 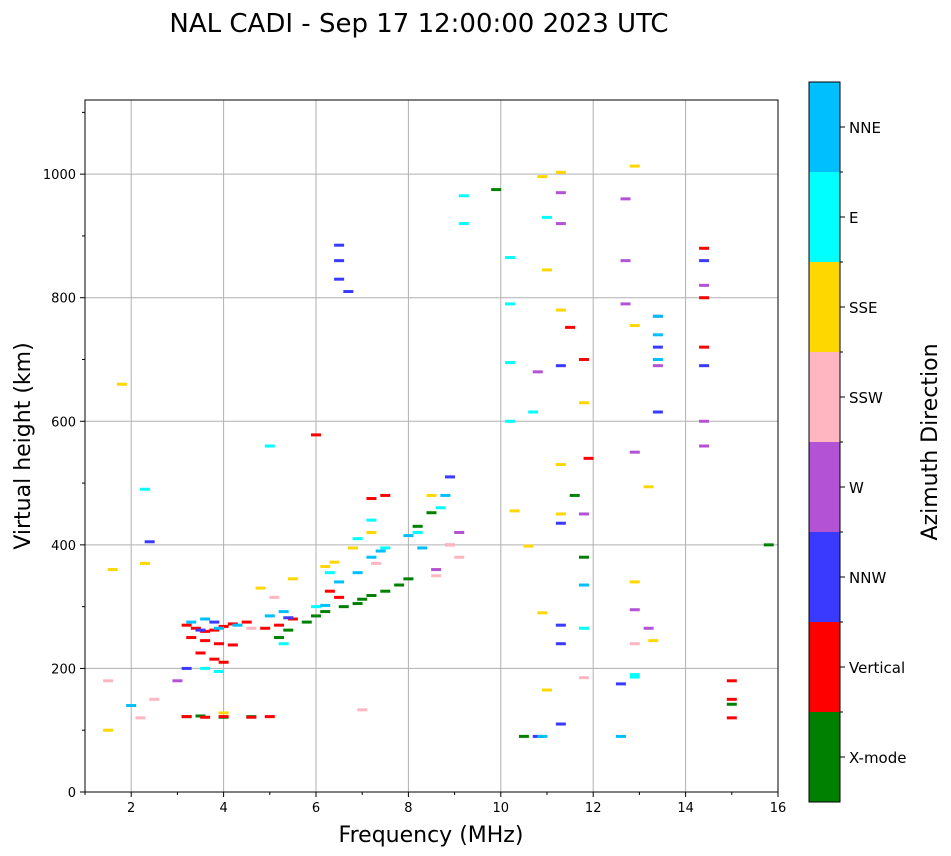 I want to click on x-tick-label: 14, so click(x=685, y=808).